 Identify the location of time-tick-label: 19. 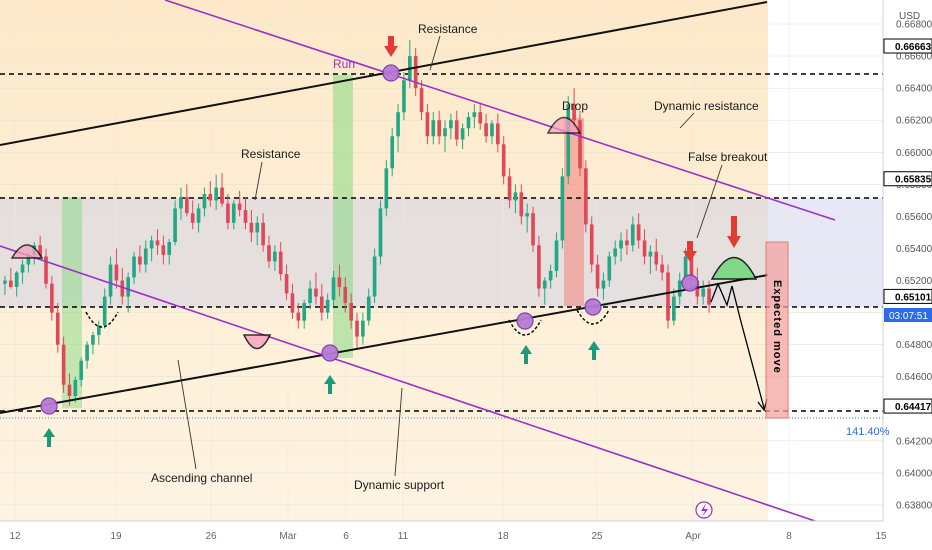
(116, 536).